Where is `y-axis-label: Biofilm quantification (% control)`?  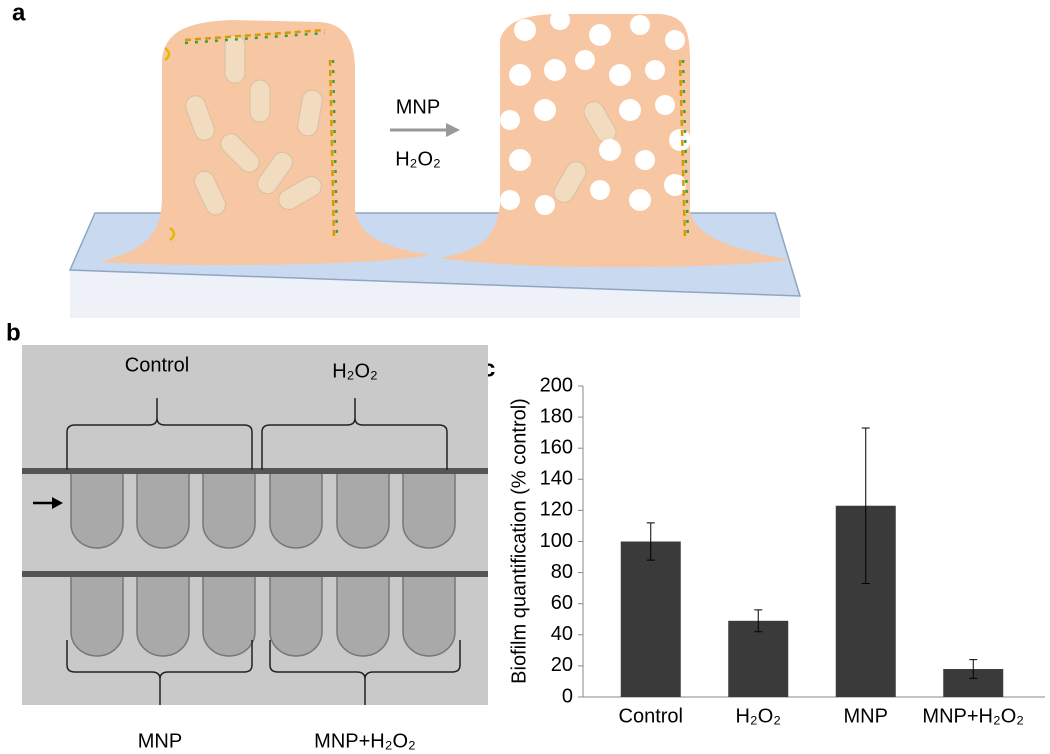 y-axis-label: Biofilm quantification (% control) is located at coordinates (519, 541).